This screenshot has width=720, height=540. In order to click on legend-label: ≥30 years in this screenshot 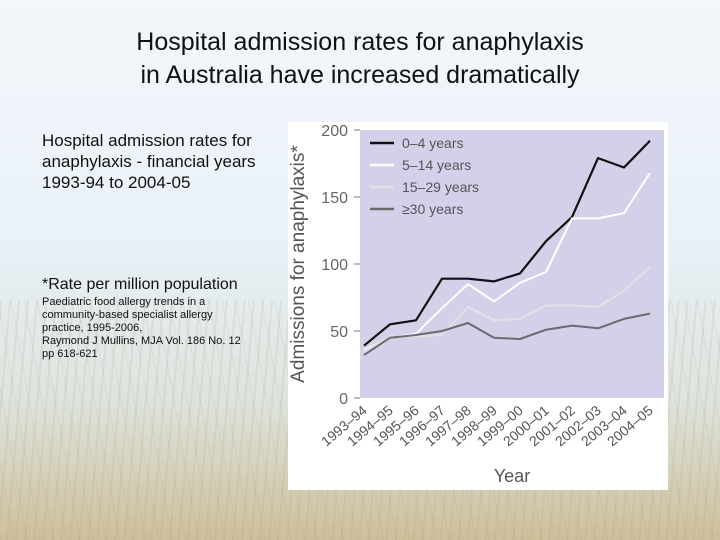, I will do `click(432, 209)`.